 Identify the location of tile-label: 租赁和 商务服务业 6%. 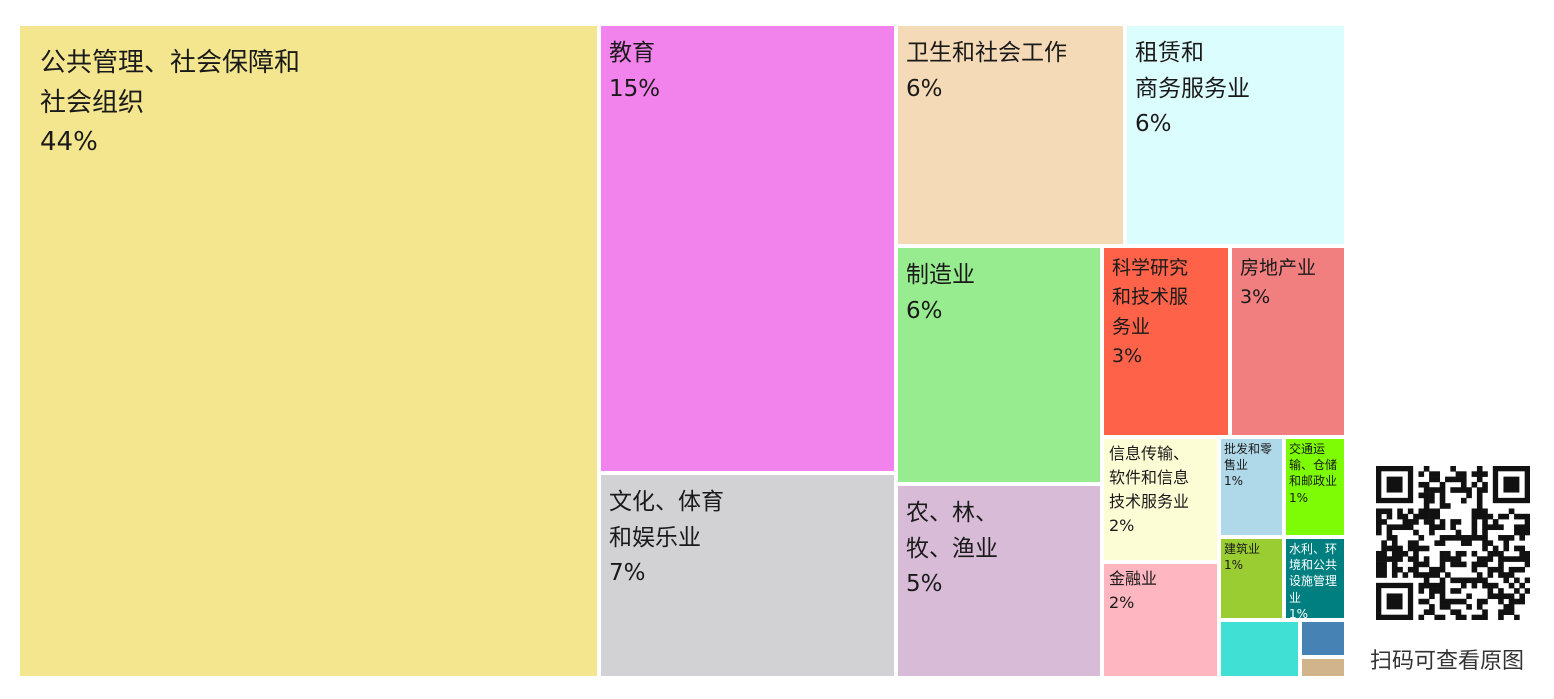
(1192, 89).